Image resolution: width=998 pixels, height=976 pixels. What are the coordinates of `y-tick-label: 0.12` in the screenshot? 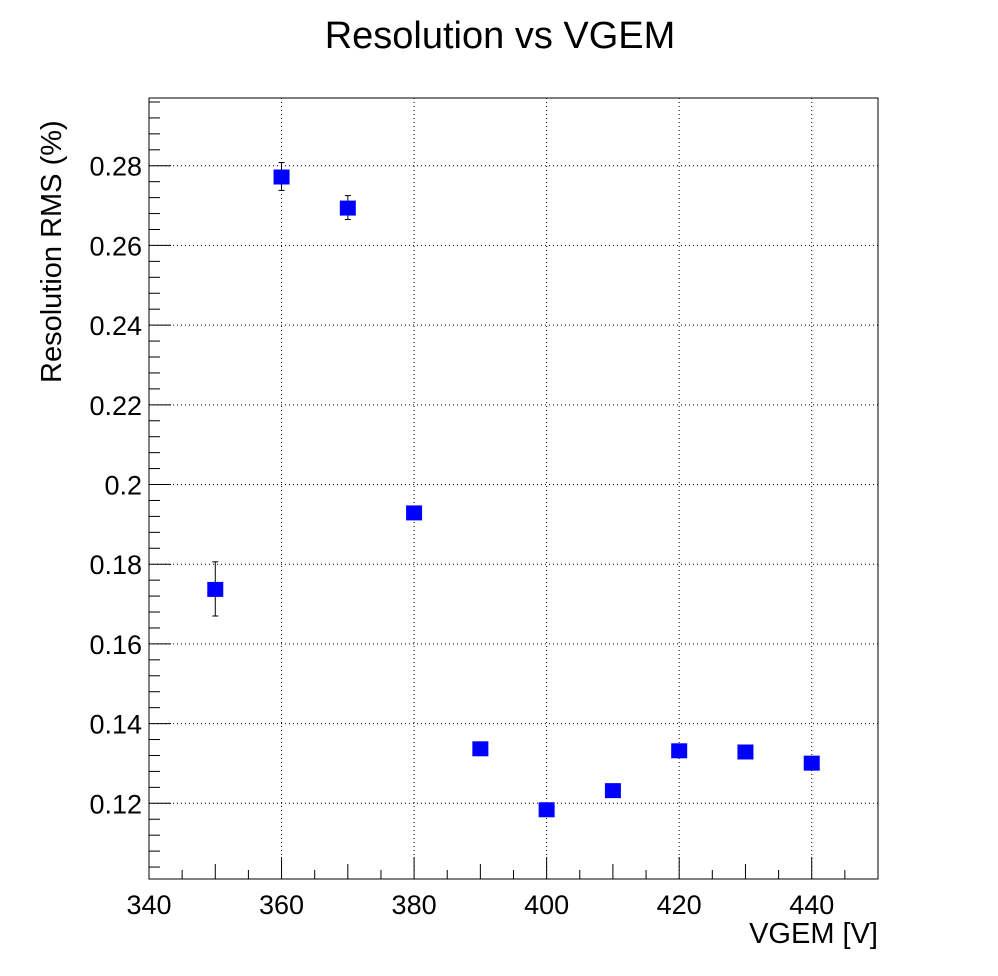 It's located at (115, 804).